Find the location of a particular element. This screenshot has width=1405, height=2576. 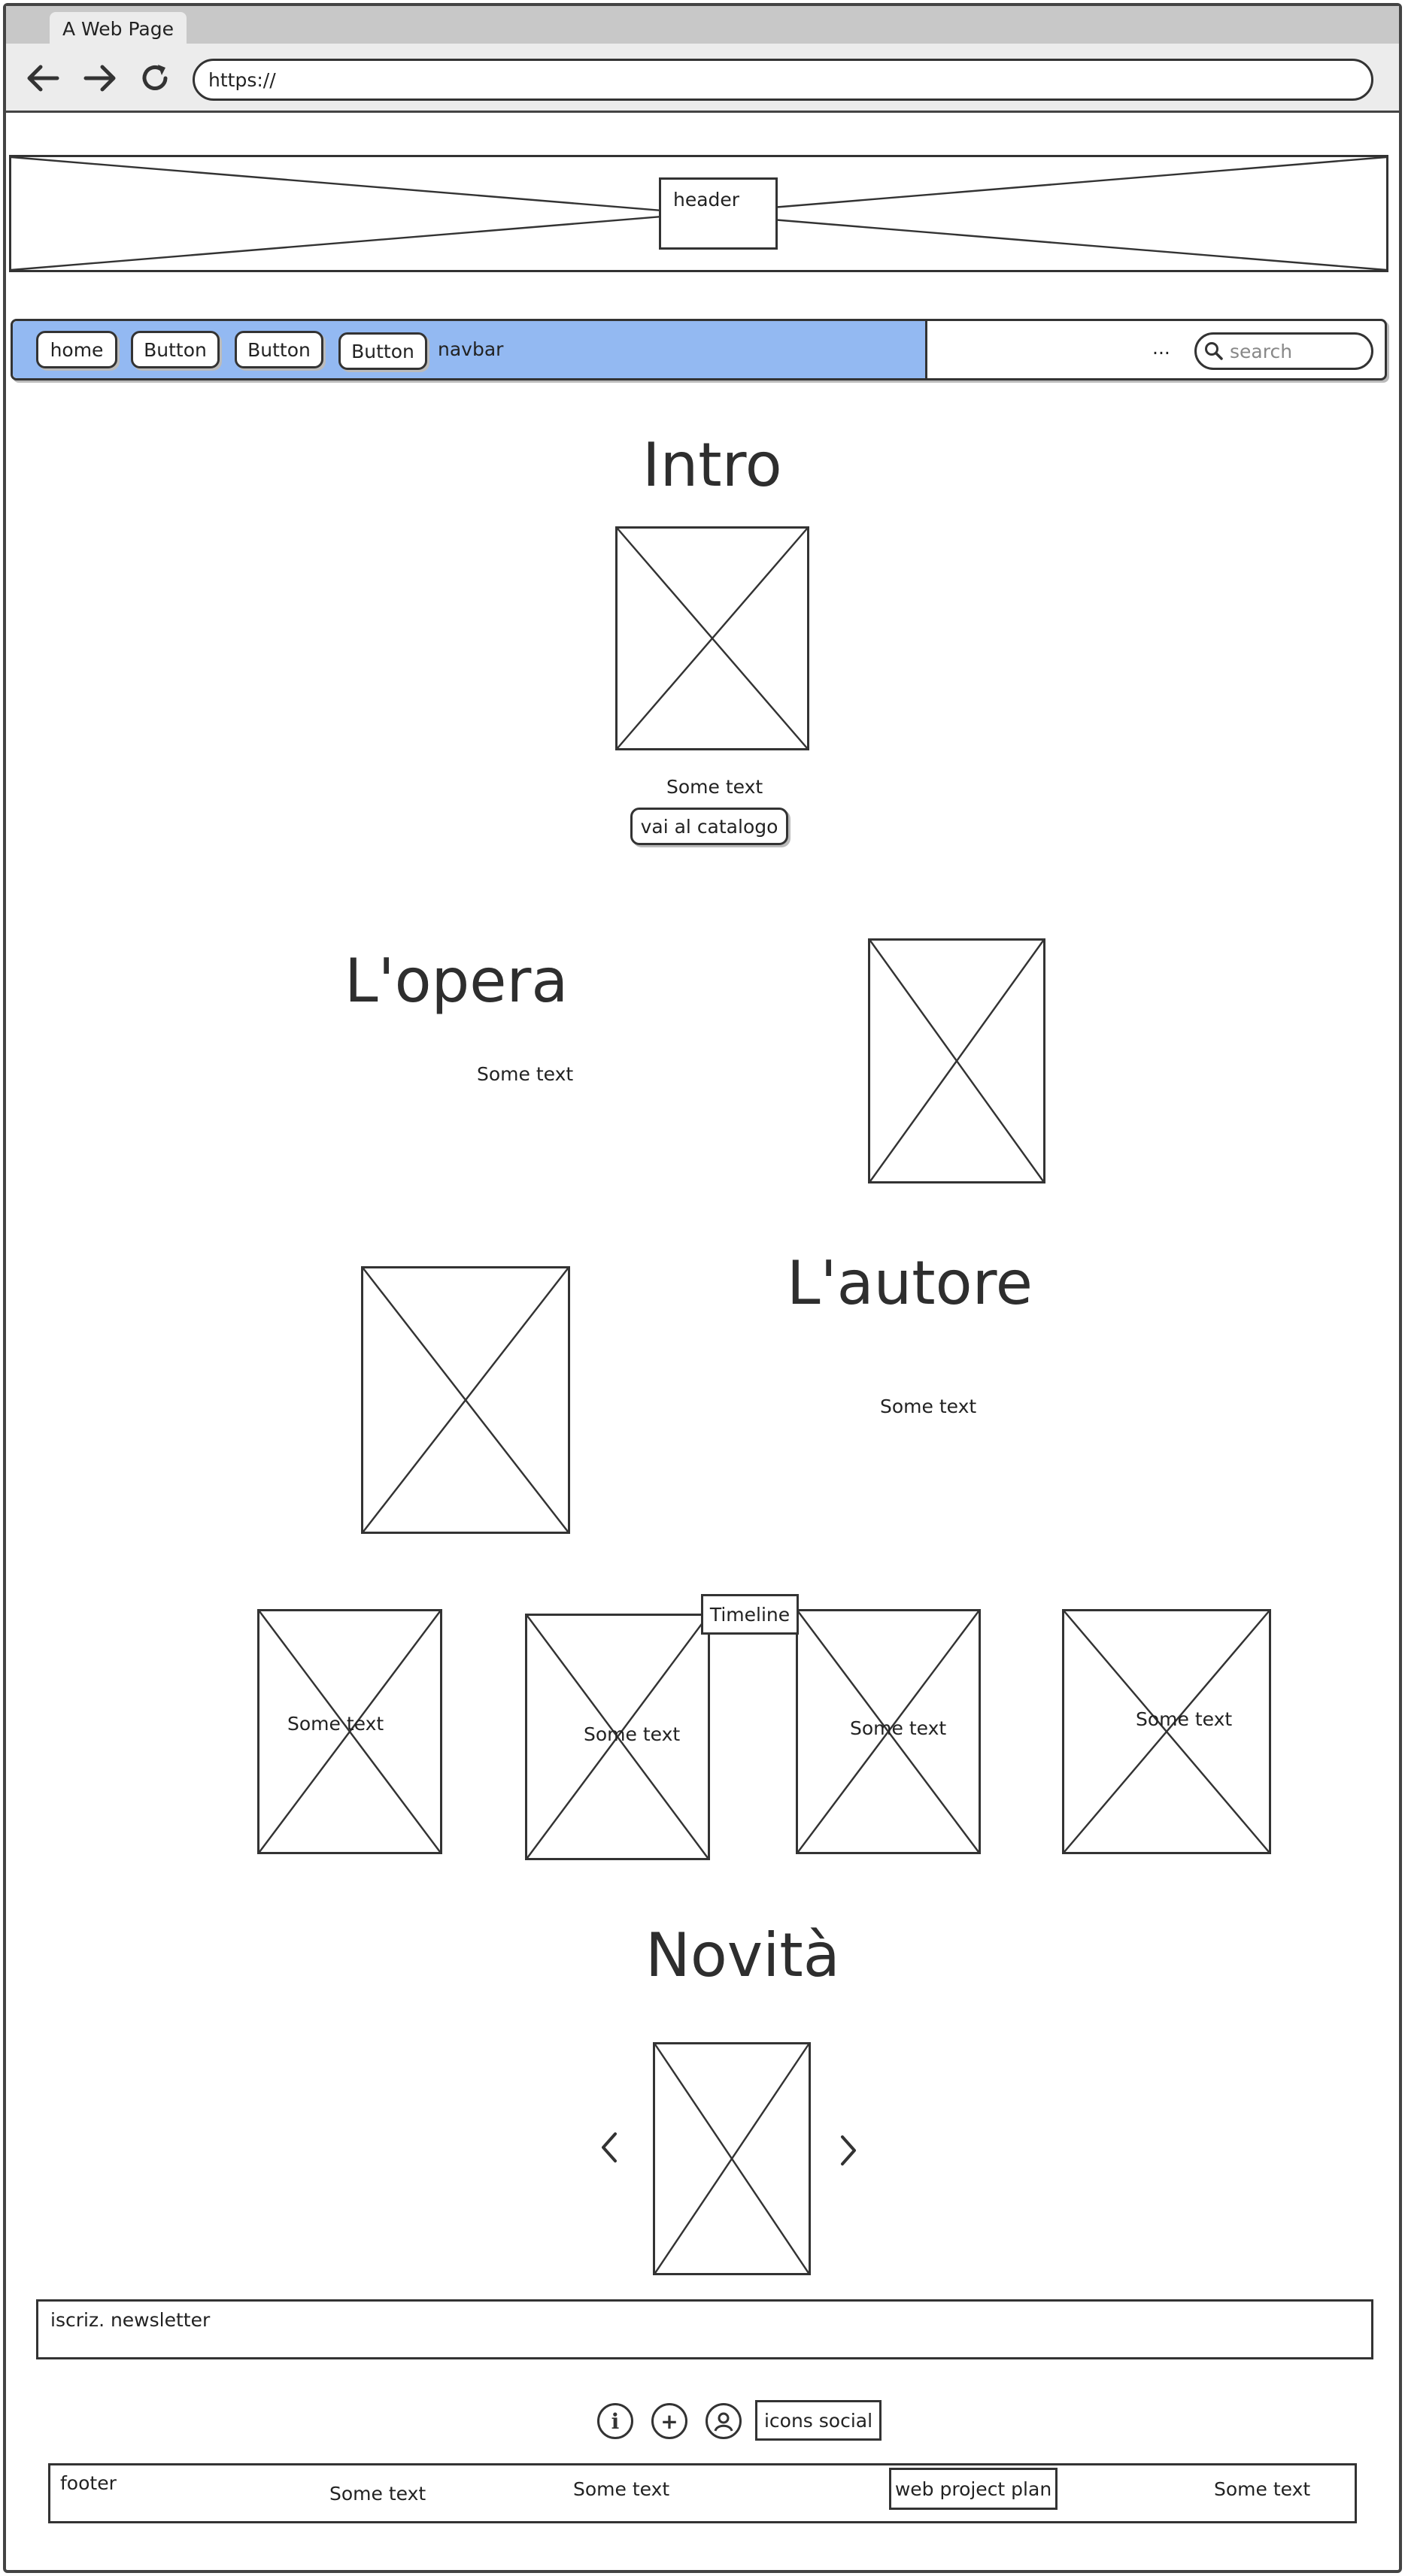

intro-text: Some text is located at coordinates (715, 787).